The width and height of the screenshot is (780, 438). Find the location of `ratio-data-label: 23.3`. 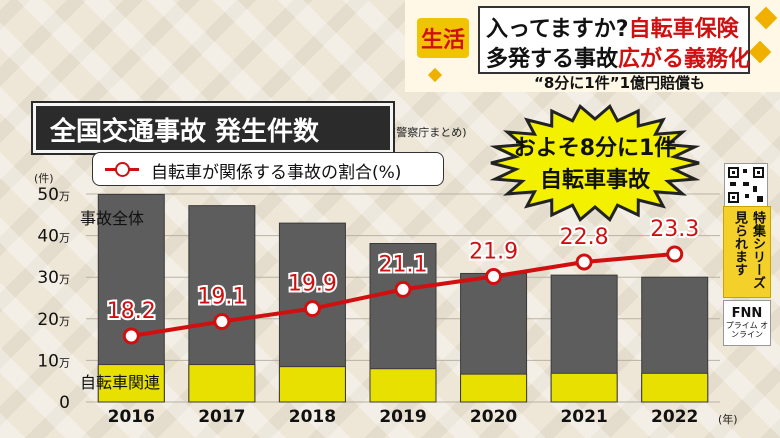

ratio-data-label: 23.3 is located at coordinates (674, 229).